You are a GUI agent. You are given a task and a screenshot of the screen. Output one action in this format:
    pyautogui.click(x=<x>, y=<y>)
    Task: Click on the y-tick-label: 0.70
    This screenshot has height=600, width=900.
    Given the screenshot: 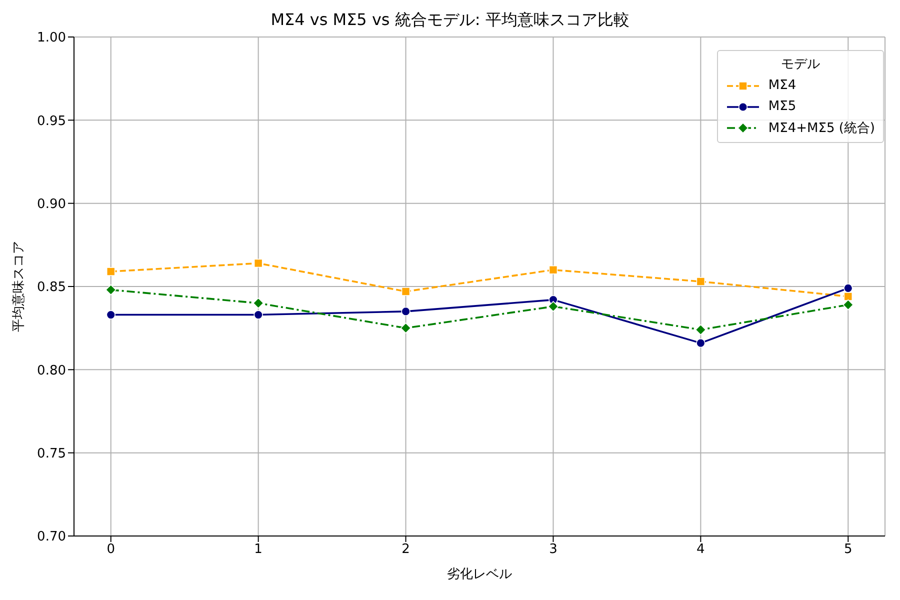 What is the action you would take?
    pyautogui.click(x=51, y=537)
    